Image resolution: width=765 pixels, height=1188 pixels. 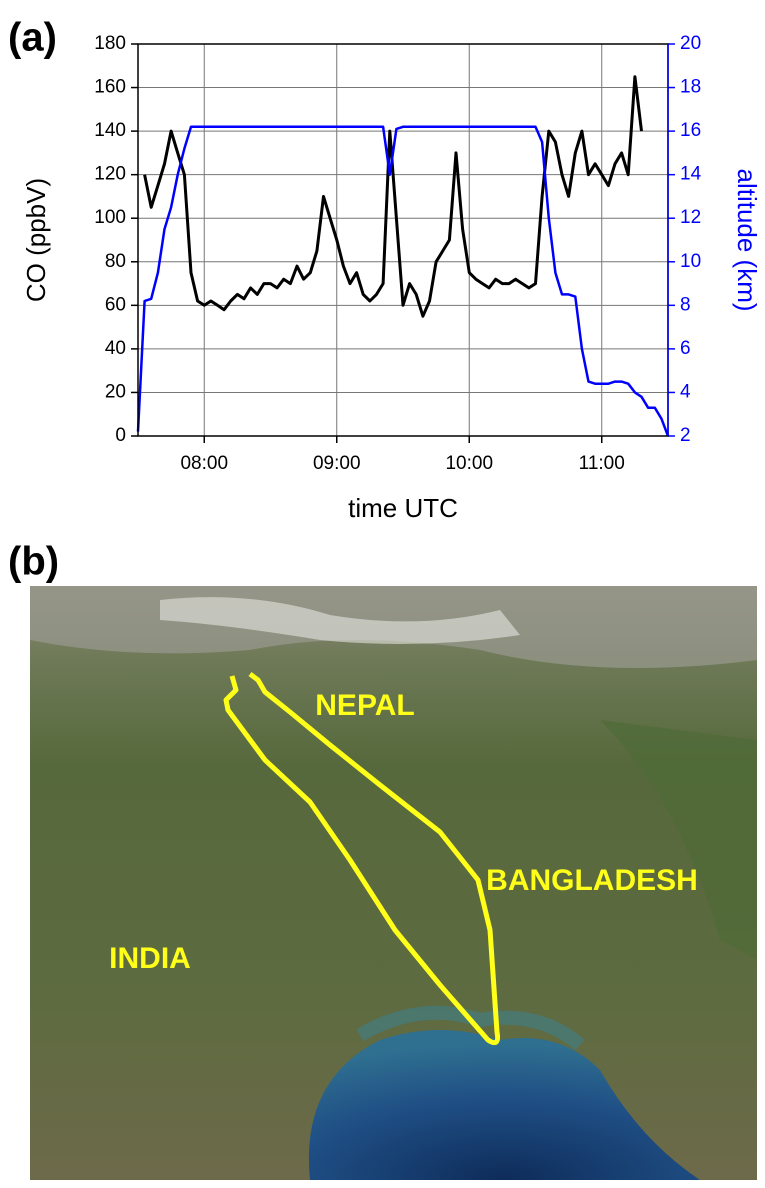 I want to click on y2-tick-label: 2, so click(x=685, y=435).